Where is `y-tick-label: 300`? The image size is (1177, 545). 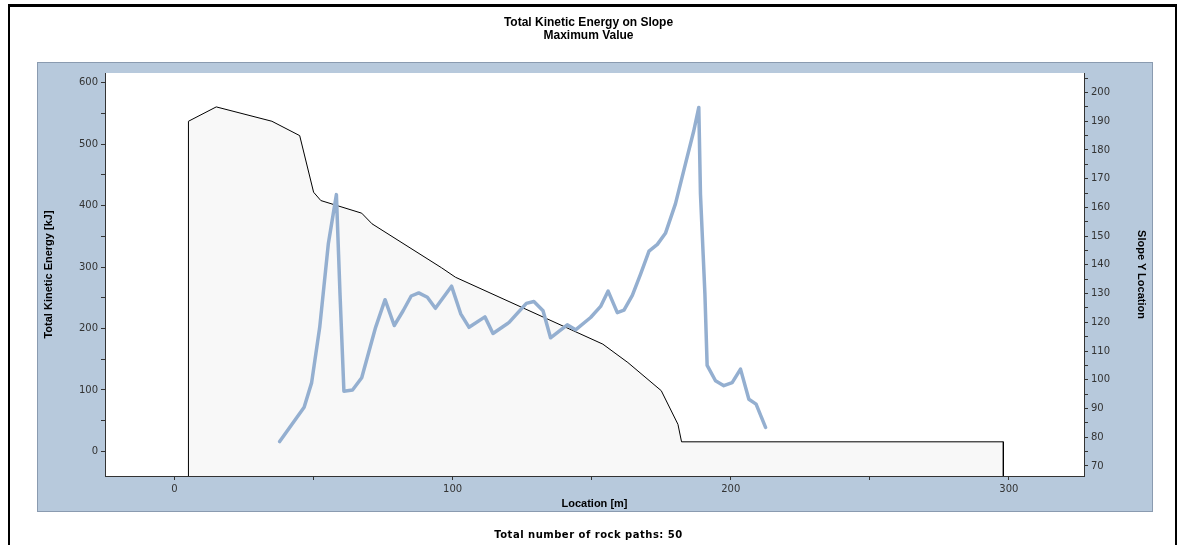
y-tick-label: 300 is located at coordinates (88, 266).